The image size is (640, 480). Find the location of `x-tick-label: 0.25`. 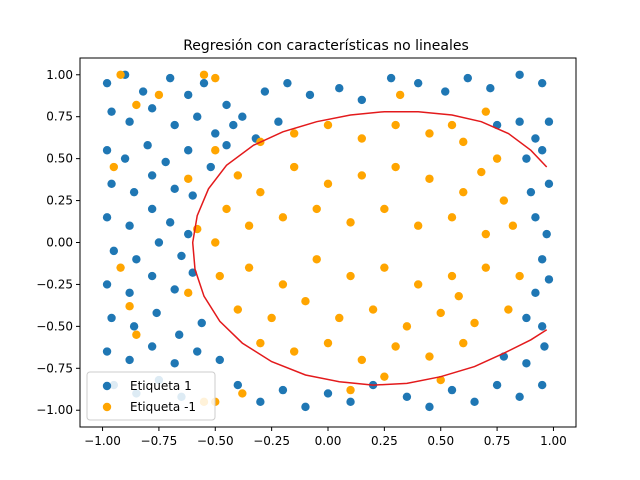

x-tick-label: 0.25 is located at coordinates (384, 441).